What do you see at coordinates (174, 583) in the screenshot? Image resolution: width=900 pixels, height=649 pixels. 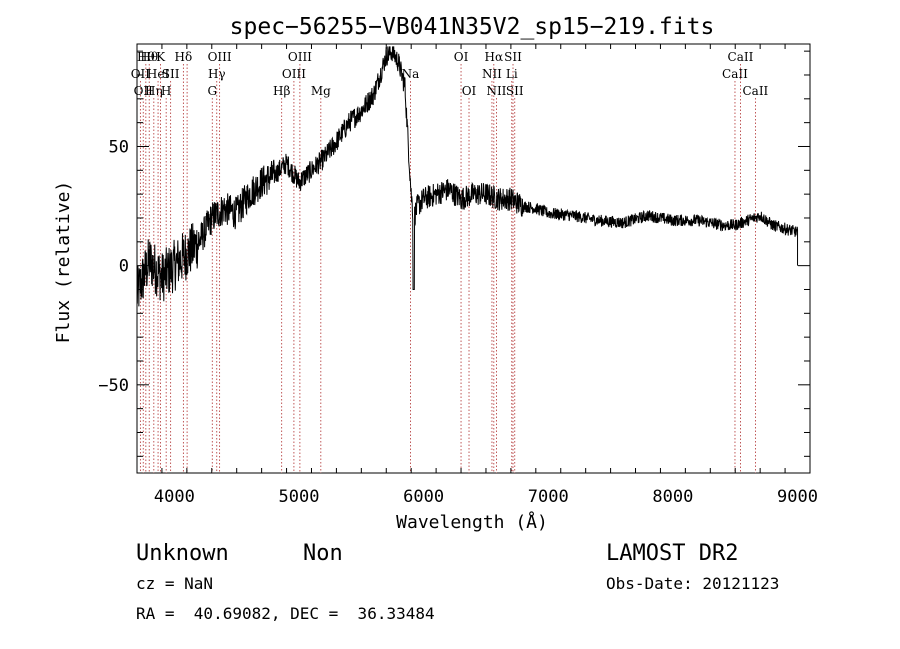 I see `cz-label: cz = NaN` at bounding box center [174, 583].